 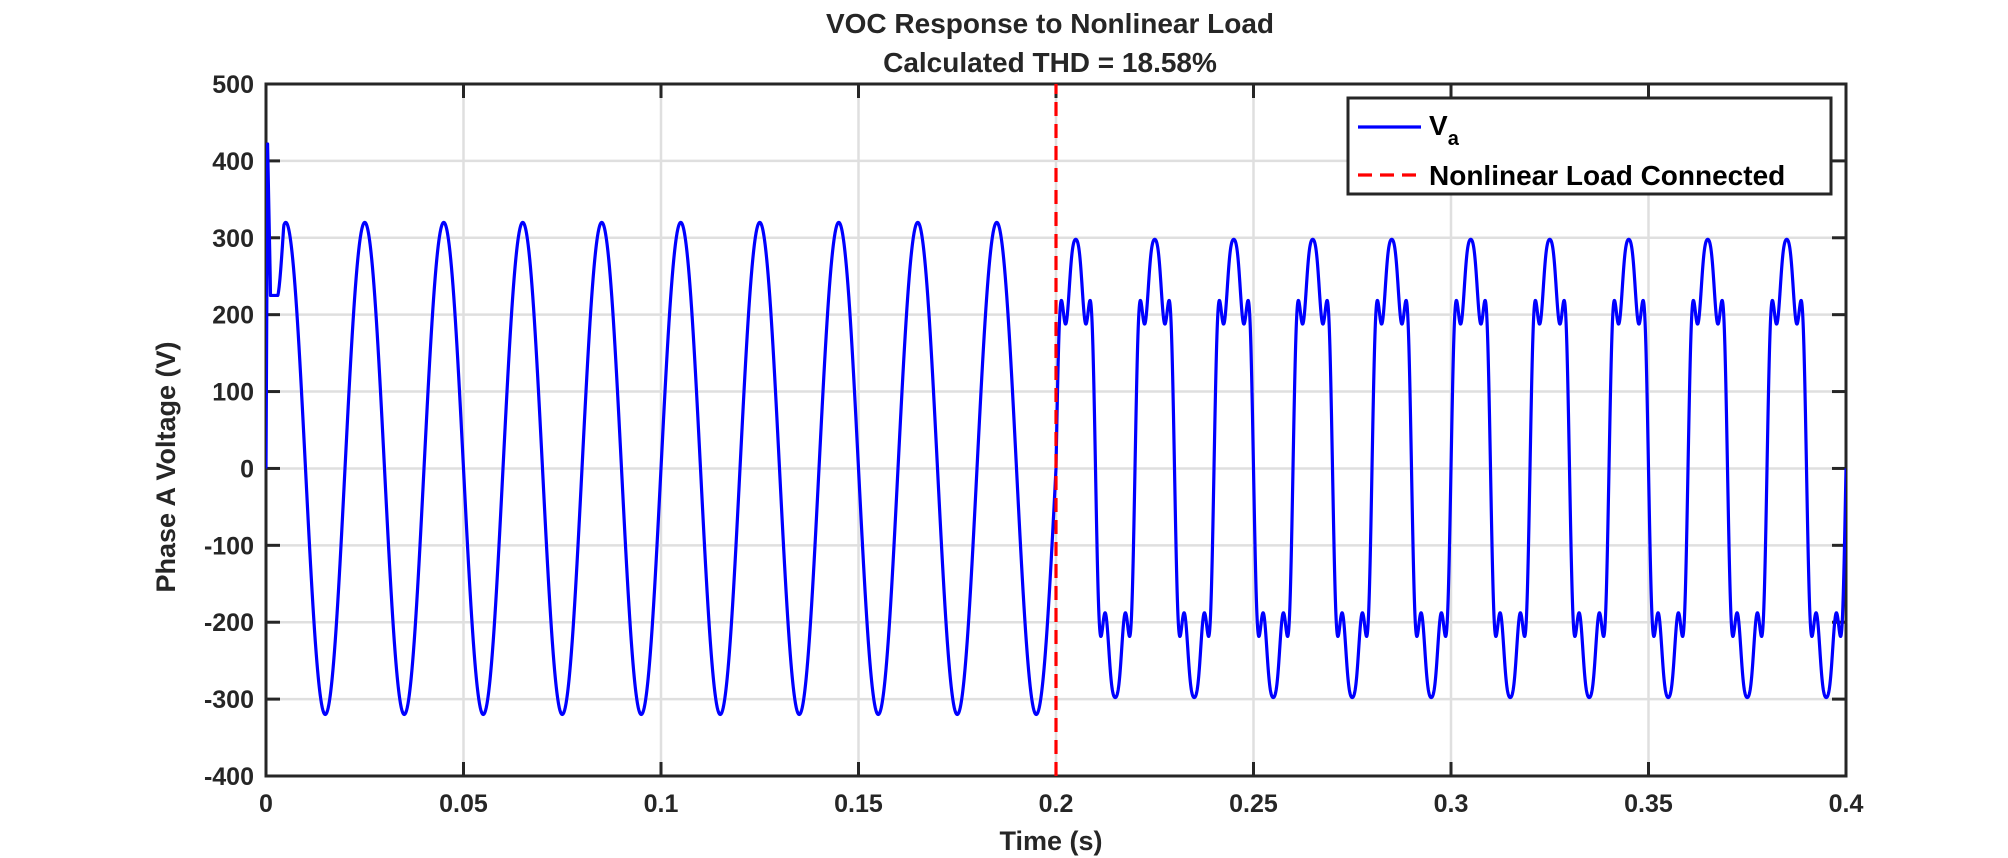 I want to click on legend-va-name: V, so click(x=1438, y=125).